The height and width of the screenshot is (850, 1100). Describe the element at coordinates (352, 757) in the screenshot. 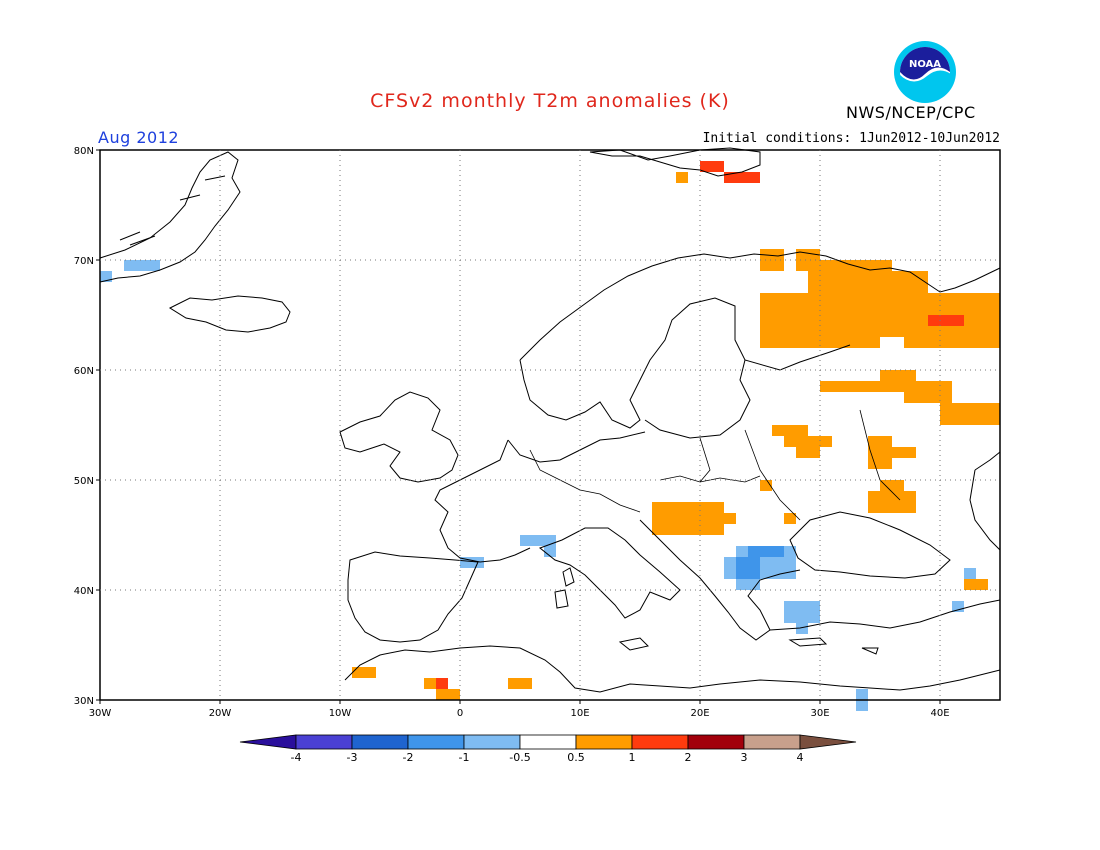

I see `colorbar-tick-label: -3` at that location.